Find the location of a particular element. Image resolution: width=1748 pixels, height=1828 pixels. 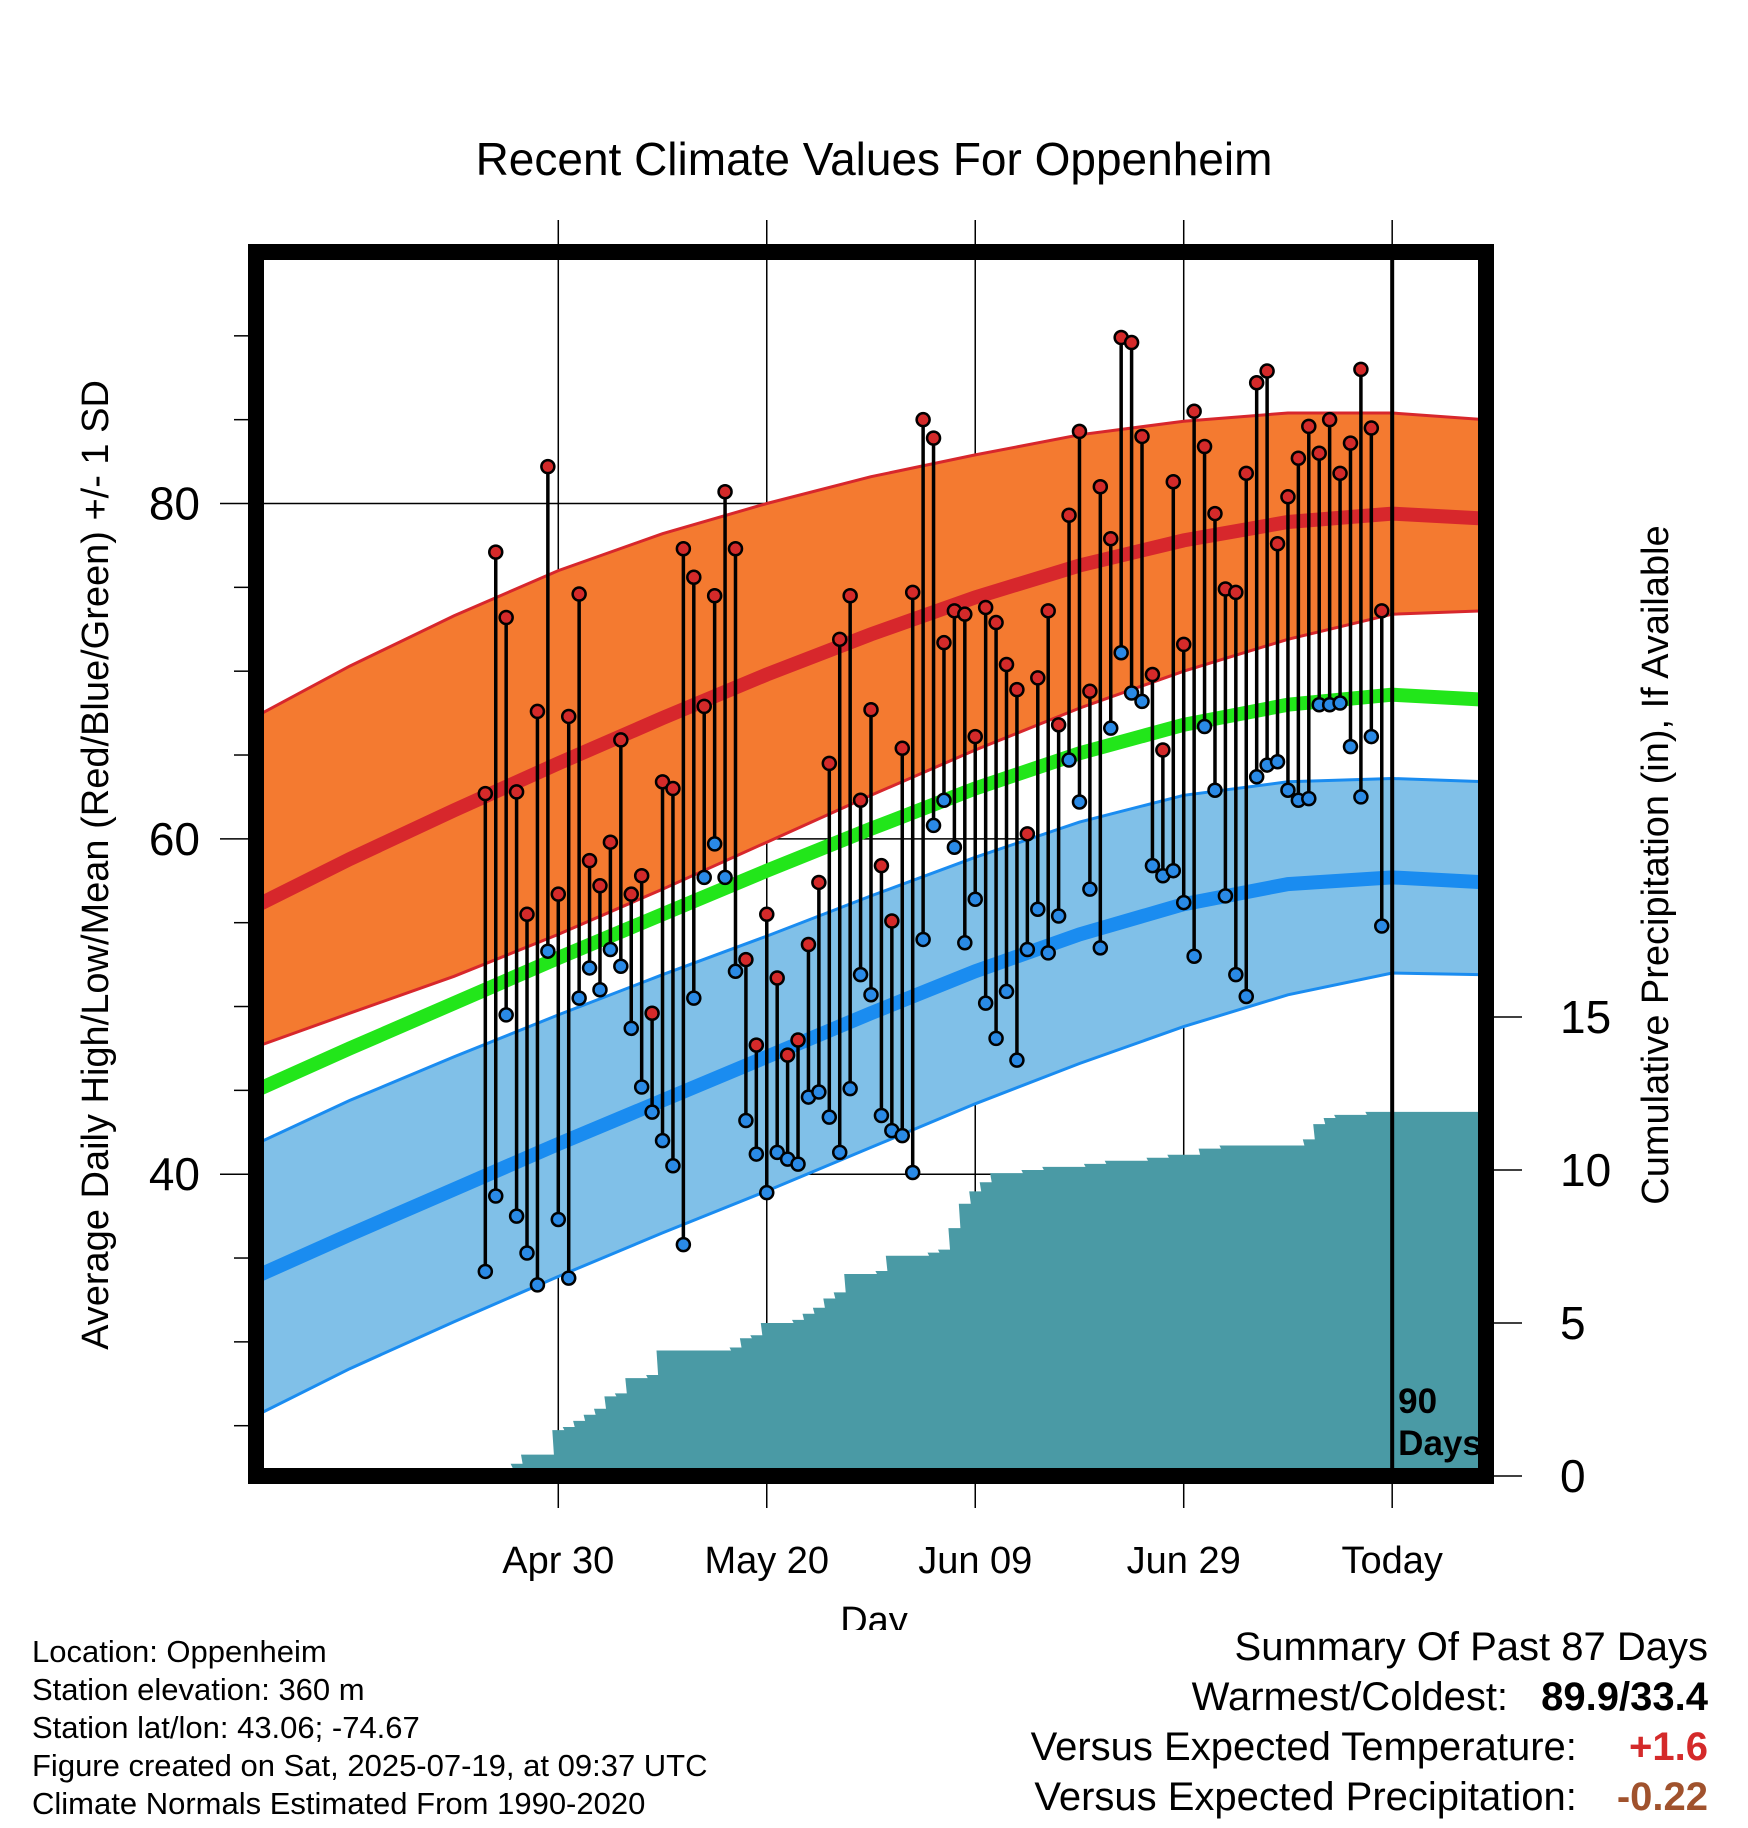

x-tick-label: May 20 is located at coordinates (766, 1561).